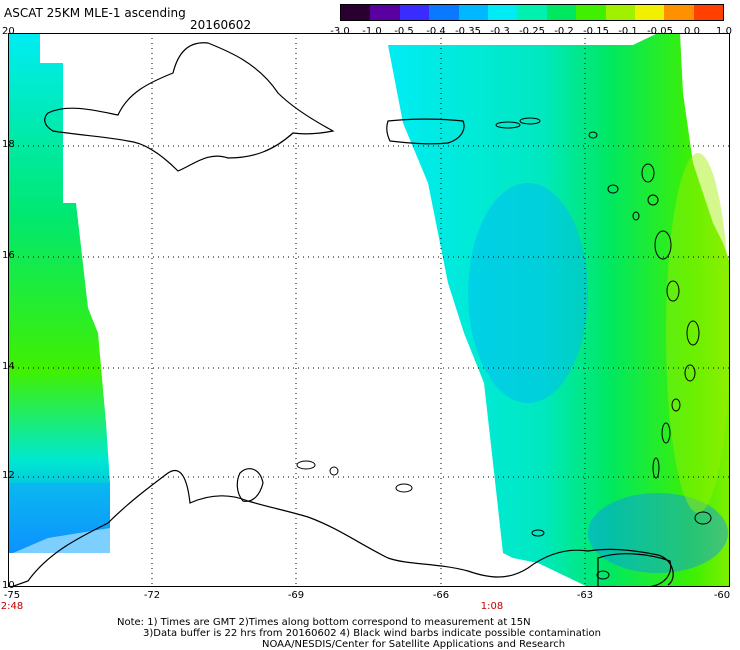  What do you see at coordinates (698, 333) in the screenshot?
I see `east-swath-green-band` at bounding box center [698, 333].